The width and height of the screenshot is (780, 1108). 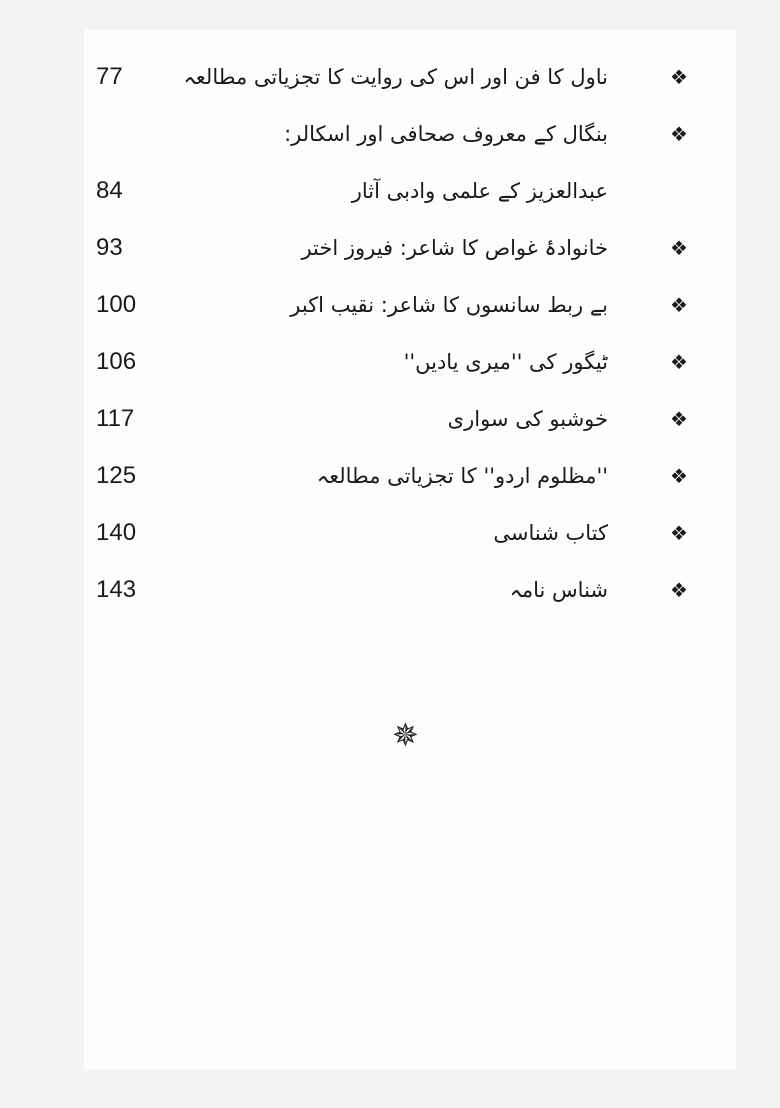 I want to click on toc-entry-page-number: 77, so click(x=109, y=76).